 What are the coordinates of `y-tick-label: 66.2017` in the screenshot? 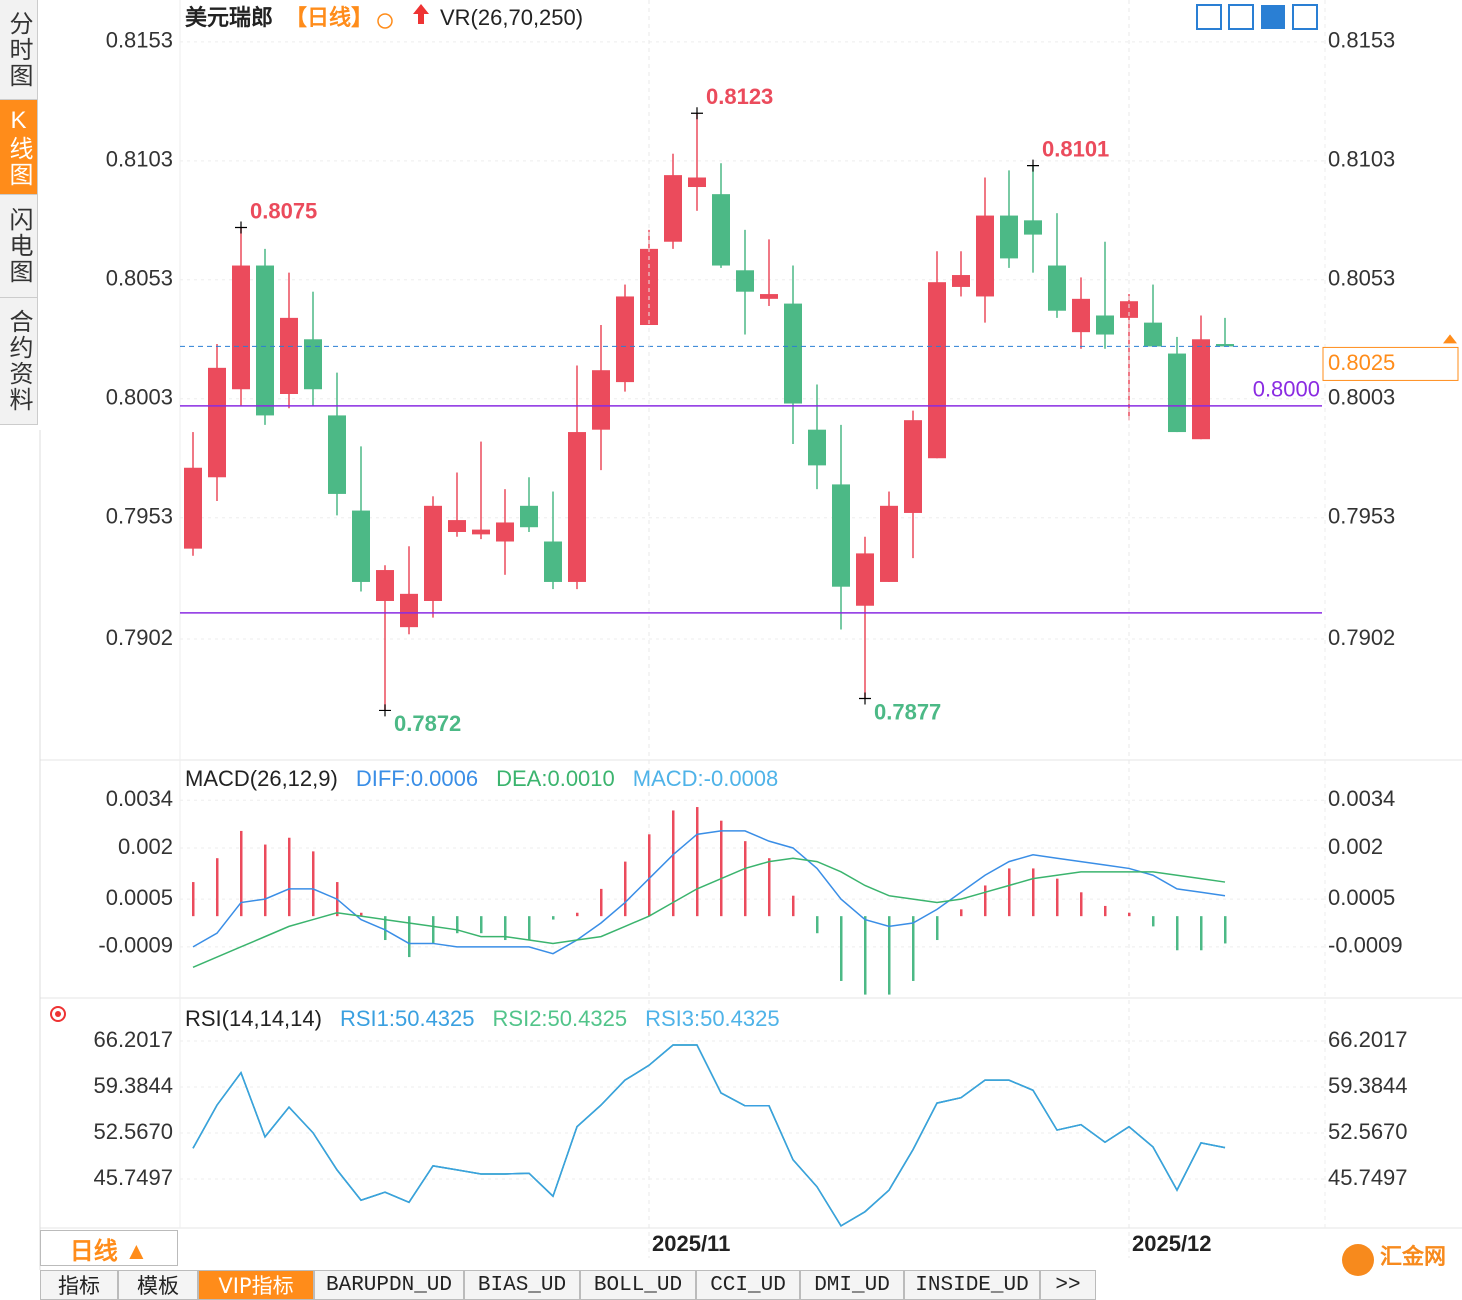 It's located at (133, 1039).